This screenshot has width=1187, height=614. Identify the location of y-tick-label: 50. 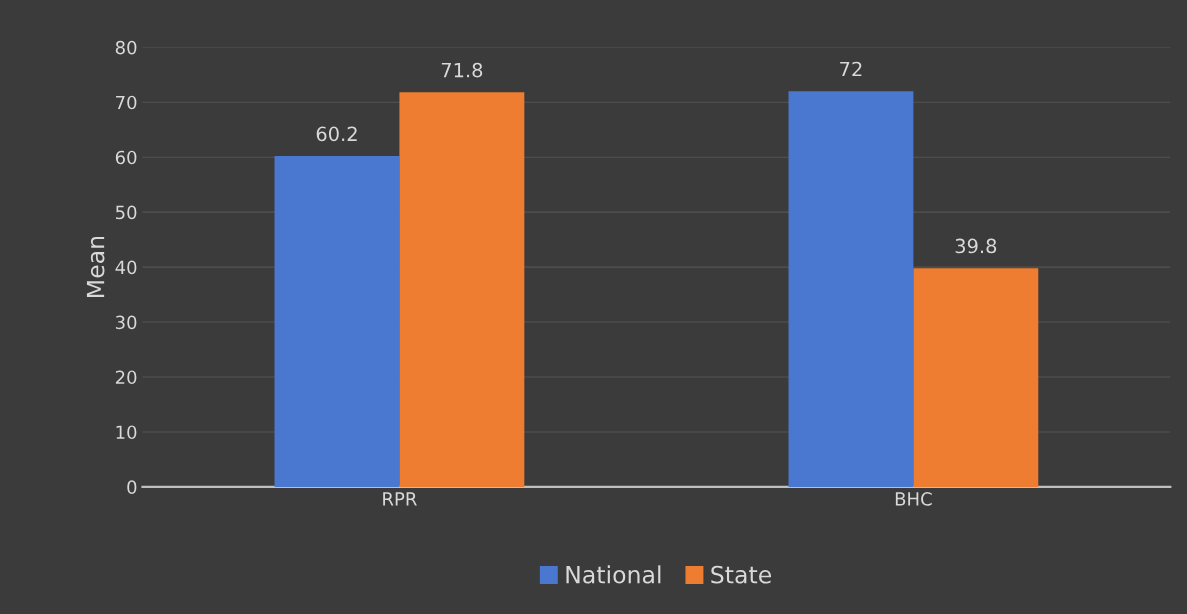
(126, 212).